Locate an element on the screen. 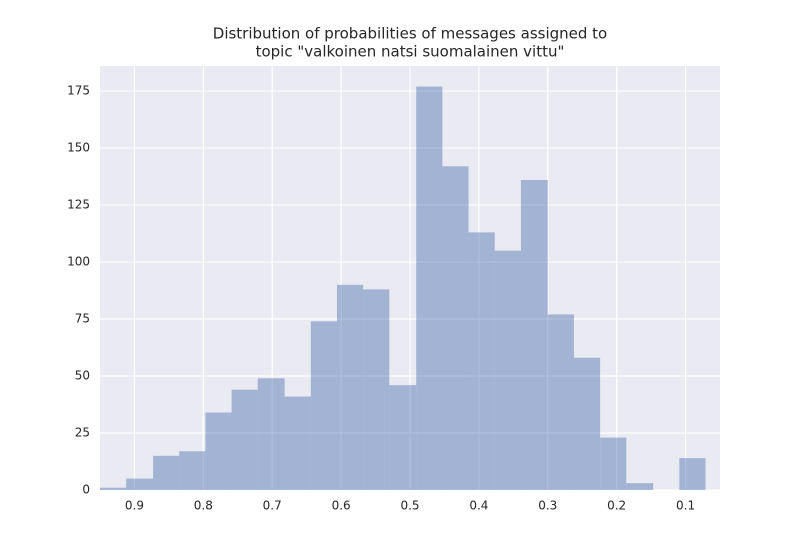  x-tick-label: 0.8 is located at coordinates (203, 506).